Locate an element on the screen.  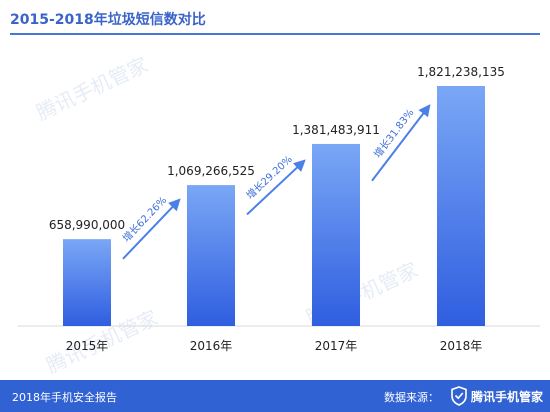
title-divider is located at coordinates (275, 34).